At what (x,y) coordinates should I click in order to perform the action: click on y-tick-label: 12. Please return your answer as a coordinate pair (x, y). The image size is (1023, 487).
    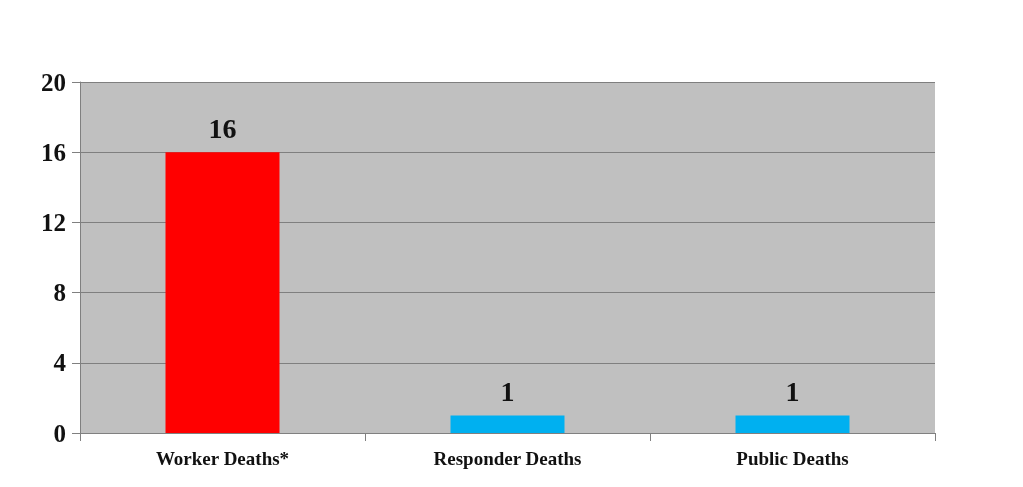
    Looking at the image, I should click on (53, 222).